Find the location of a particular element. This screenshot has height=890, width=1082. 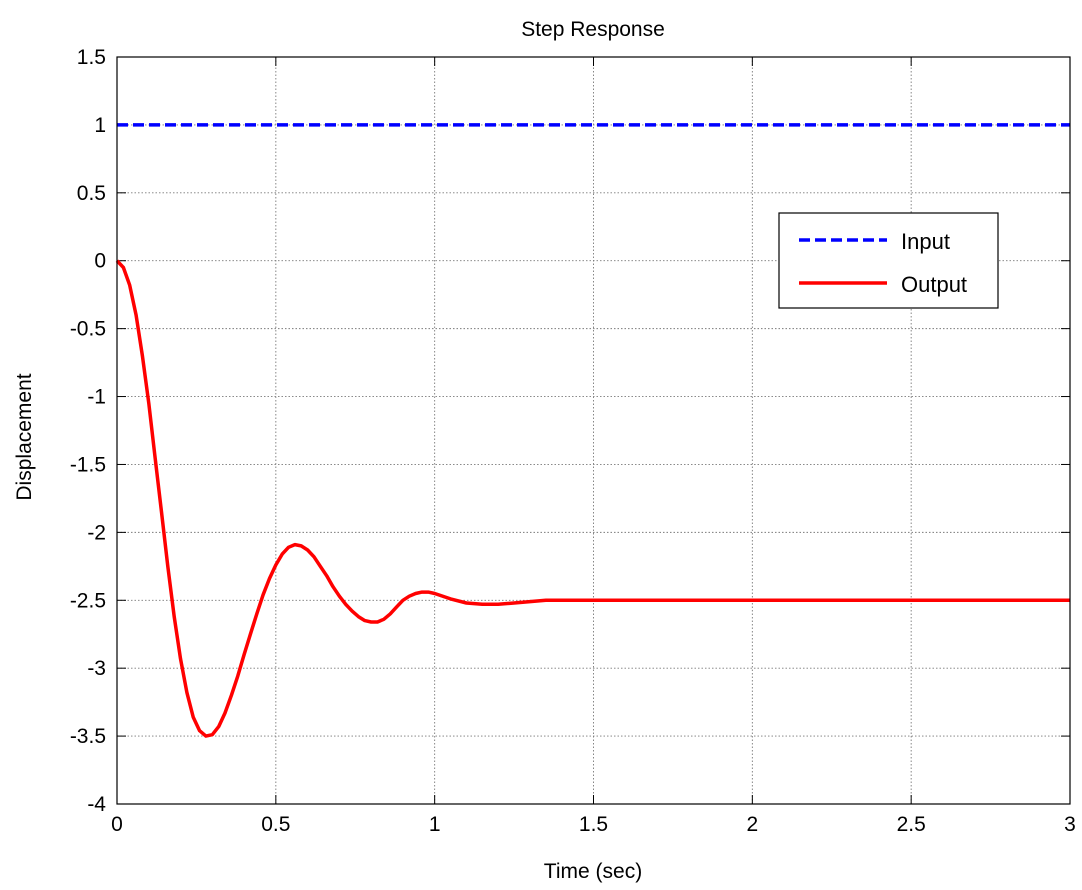

y-tick-label: 0.5 is located at coordinates (91, 193).